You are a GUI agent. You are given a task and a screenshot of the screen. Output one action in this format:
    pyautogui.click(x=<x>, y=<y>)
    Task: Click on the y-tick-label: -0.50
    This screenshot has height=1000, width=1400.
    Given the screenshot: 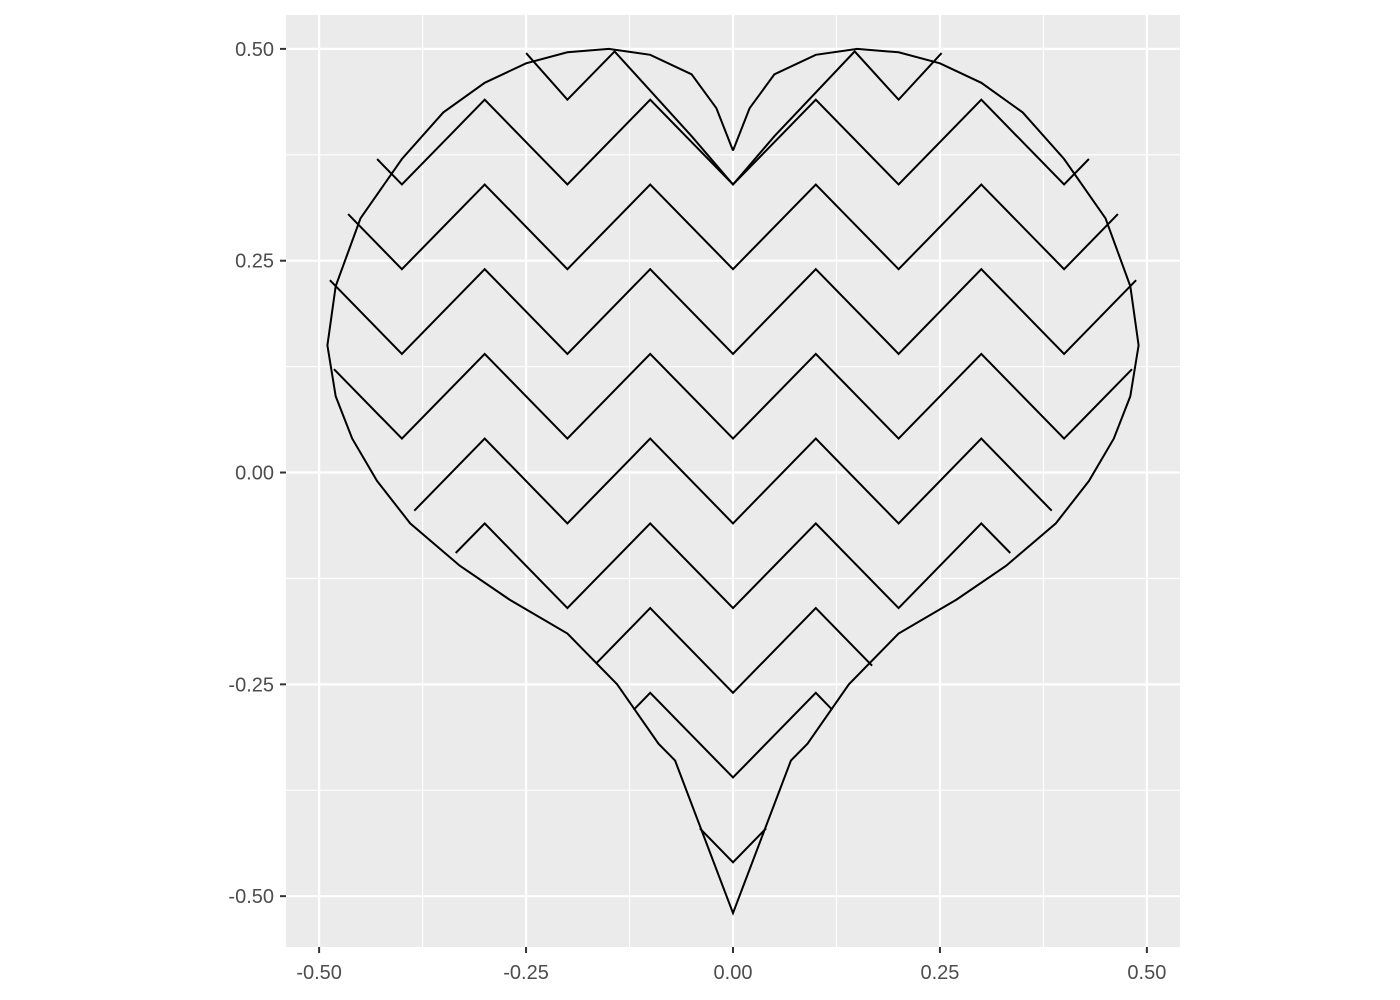 What is the action you would take?
    pyautogui.click(x=251, y=897)
    